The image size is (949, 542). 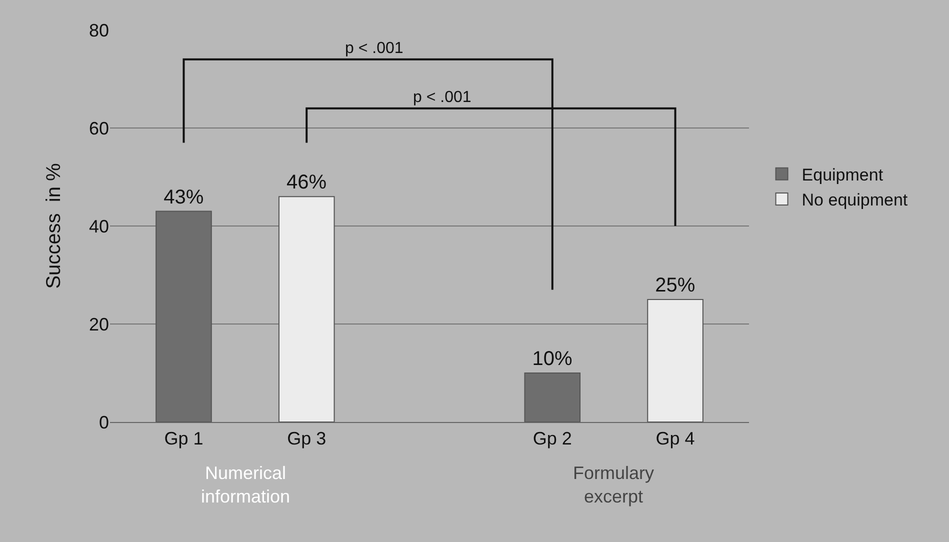 I want to click on data-label: 25%, so click(x=675, y=285).